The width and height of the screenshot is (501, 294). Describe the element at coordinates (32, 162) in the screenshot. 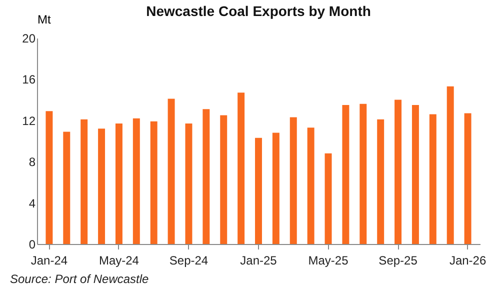

I see `y-tick-label: 8` at that location.